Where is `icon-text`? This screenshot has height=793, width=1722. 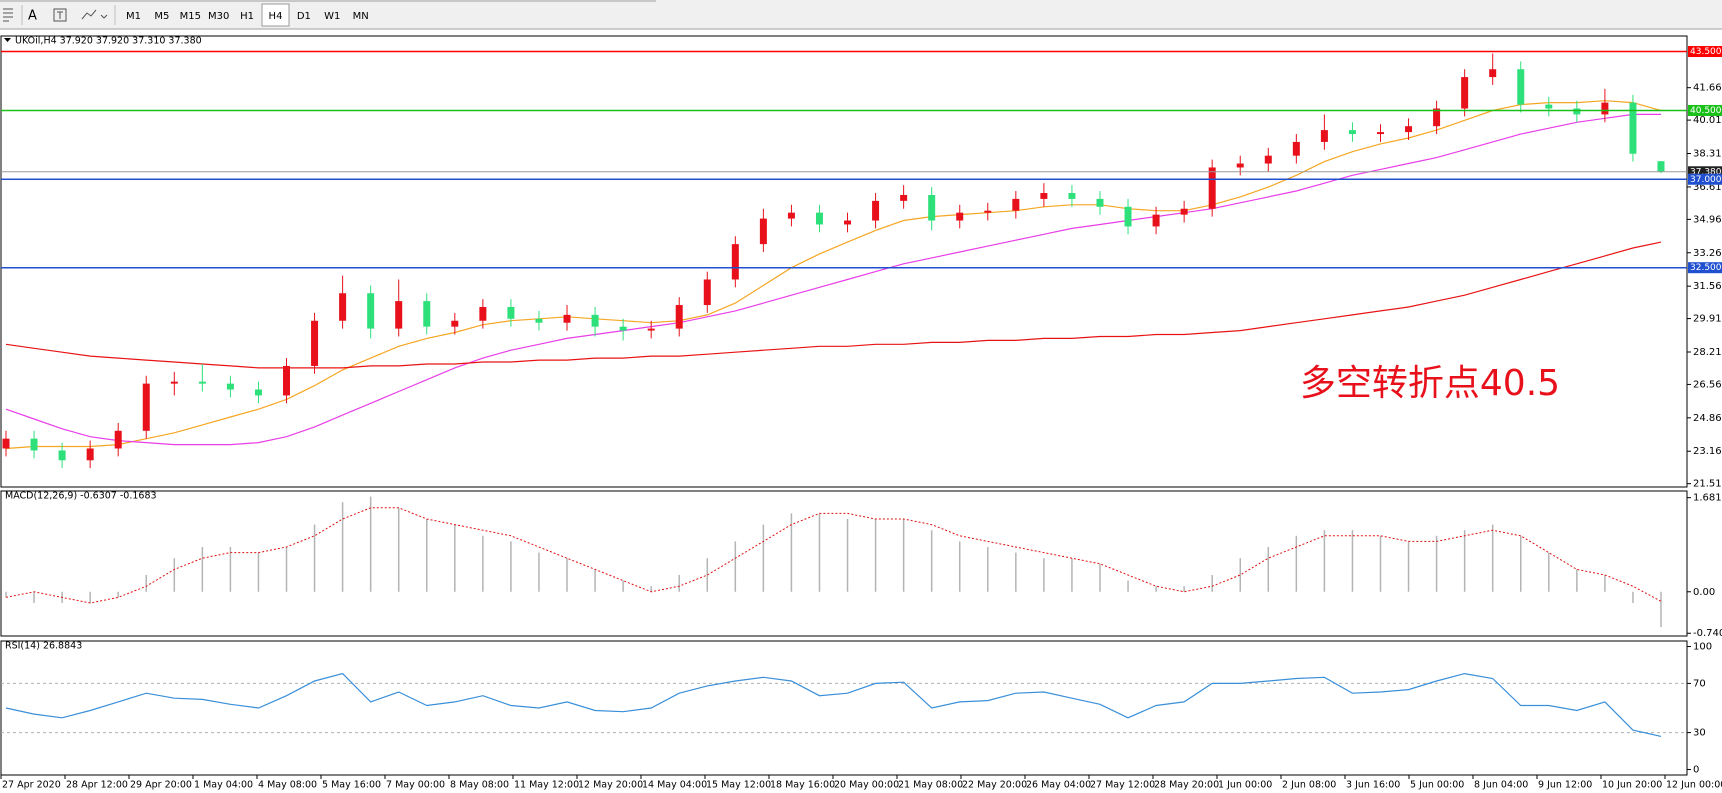
icon-text is located at coordinates (60, 15).